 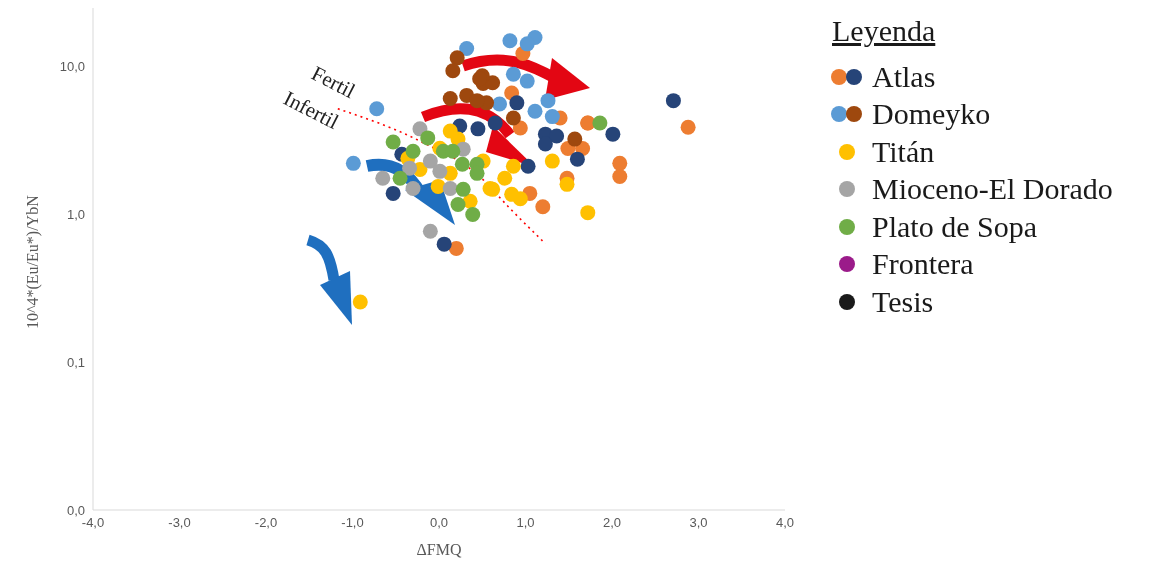 I want to click on y-axis-title: 10^4*(Eu/Eu*)/YbN, so click(x=32, y=261).